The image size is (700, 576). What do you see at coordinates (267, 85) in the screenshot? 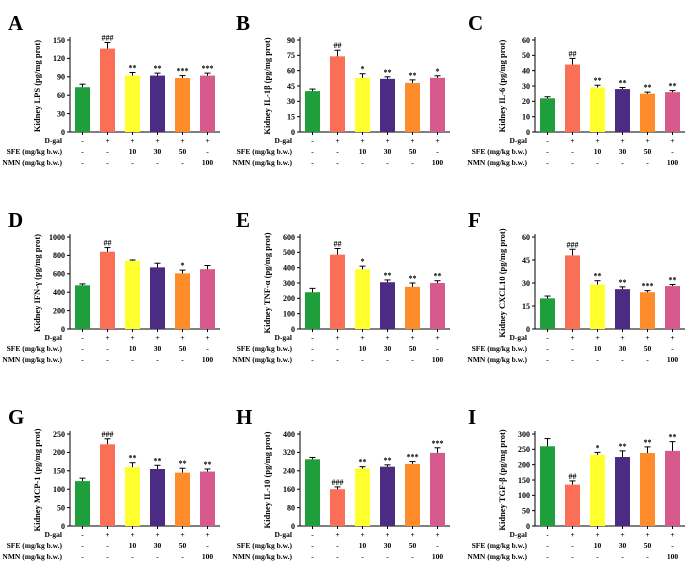
I see `y-axis-label: Kidney IL-1β (pg/mg prot)` at bounding box center [267, 85].